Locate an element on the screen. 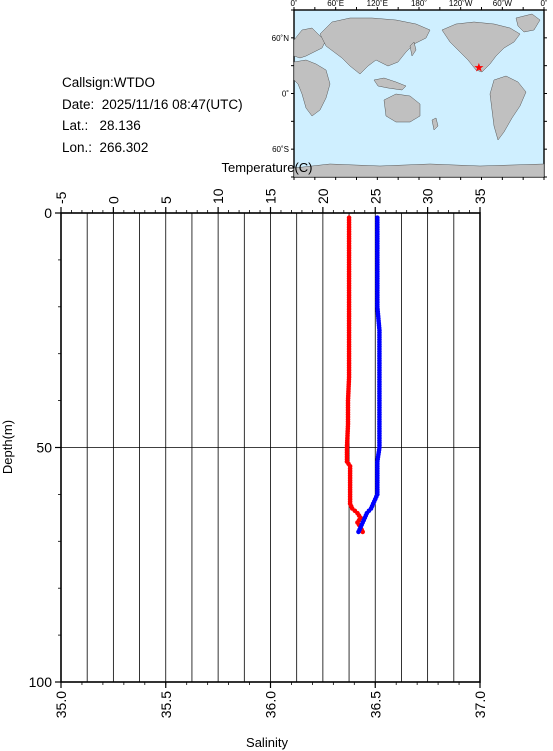 Image resolution: width=553 pixels, height=751 pixels. land-new-zealand is located at coordinates (435, 124).